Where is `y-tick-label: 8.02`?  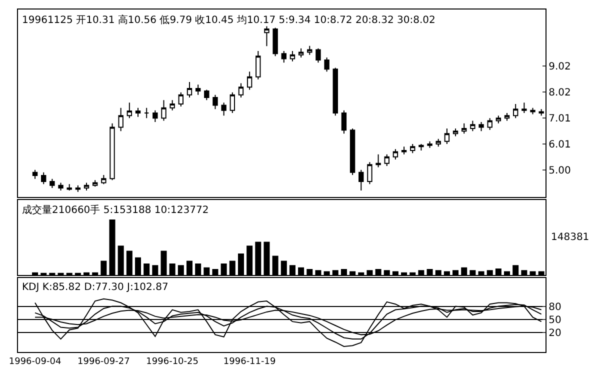
y-tick-label: 8.02 is located at coordinates (559, 92).